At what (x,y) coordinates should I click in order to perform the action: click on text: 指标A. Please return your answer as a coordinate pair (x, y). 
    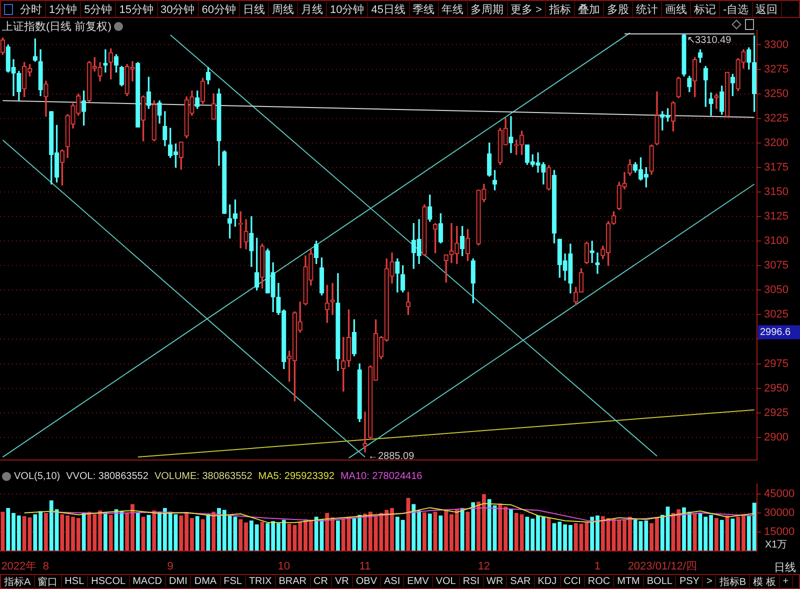
    Looking at the image, I should click on (18, 581).